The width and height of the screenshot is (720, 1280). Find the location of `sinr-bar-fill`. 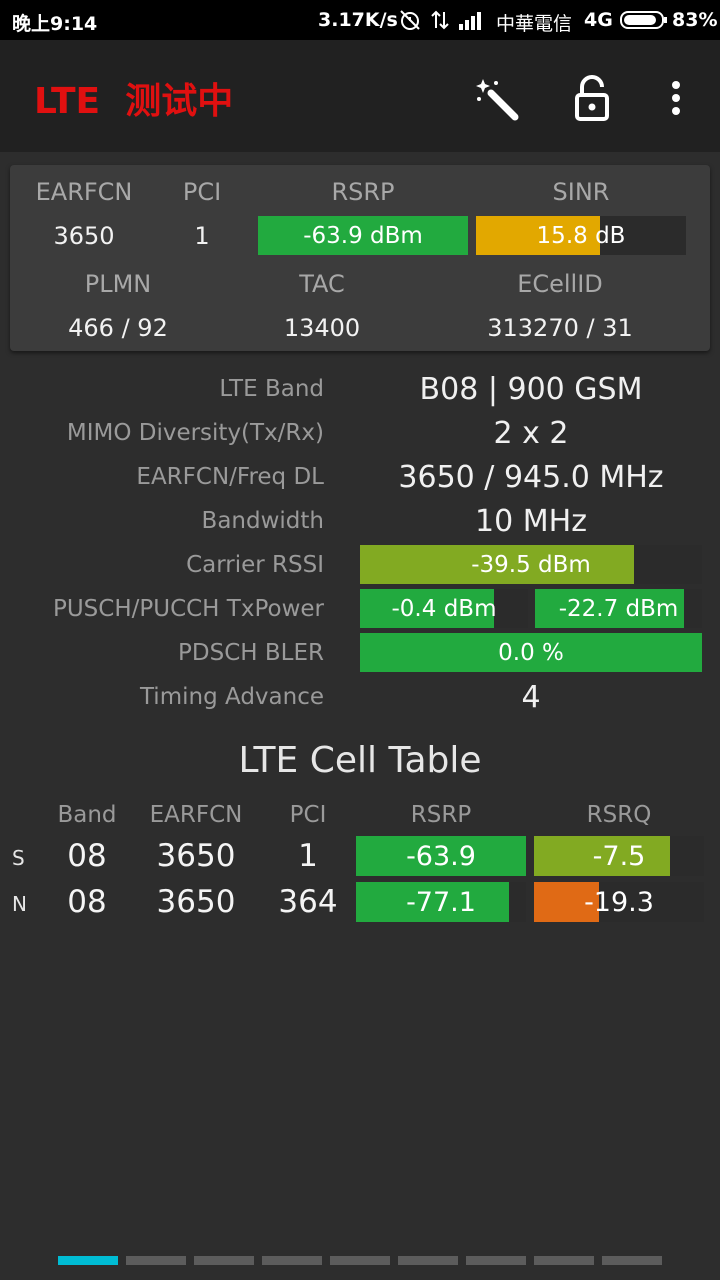

sinr-bar-fill is located at coordinates (538, 235).